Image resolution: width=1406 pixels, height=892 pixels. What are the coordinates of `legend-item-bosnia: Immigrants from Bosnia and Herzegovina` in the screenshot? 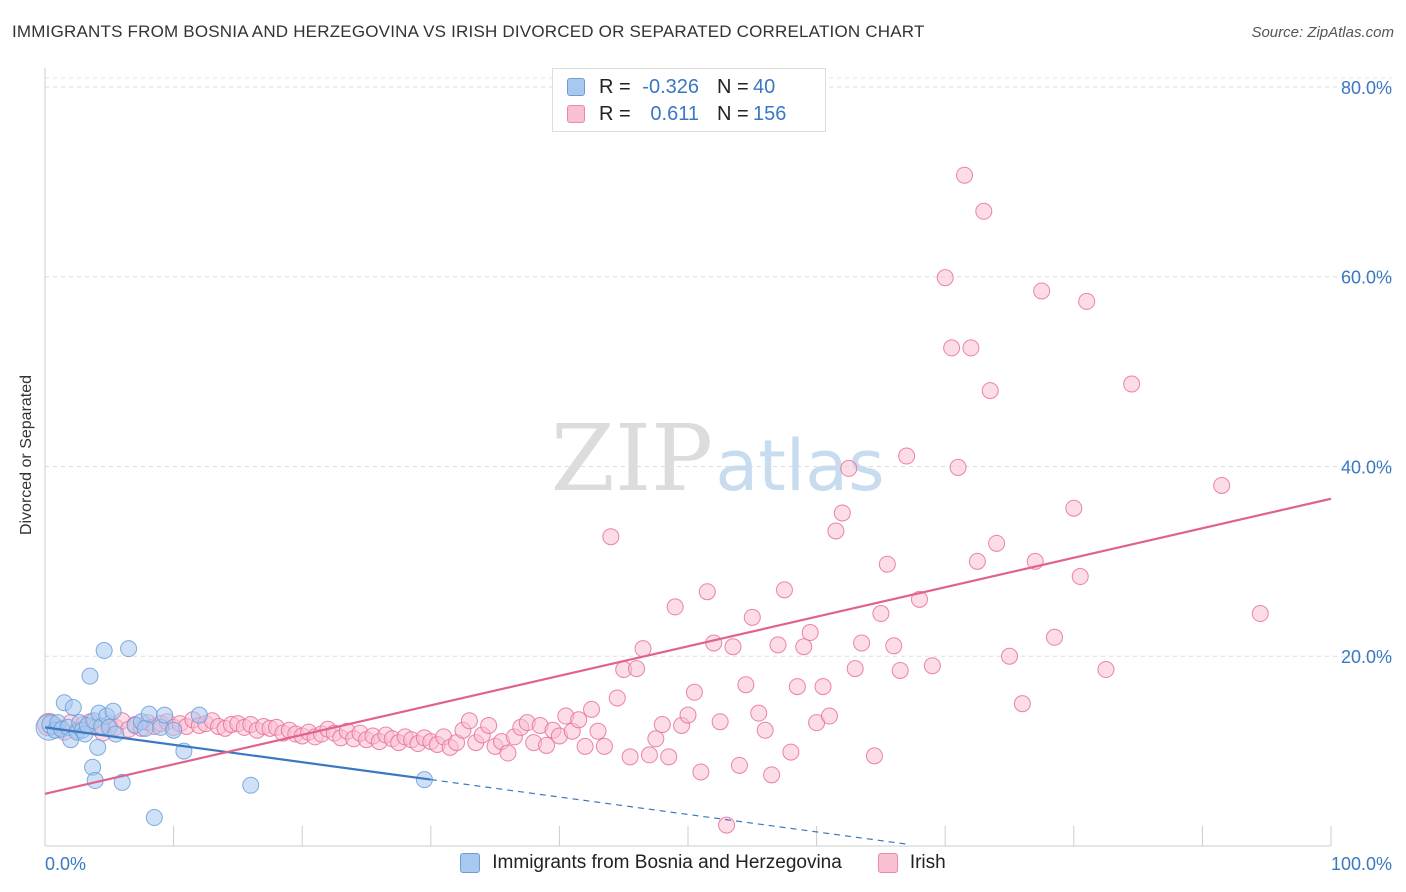 It's located at (651, 863).